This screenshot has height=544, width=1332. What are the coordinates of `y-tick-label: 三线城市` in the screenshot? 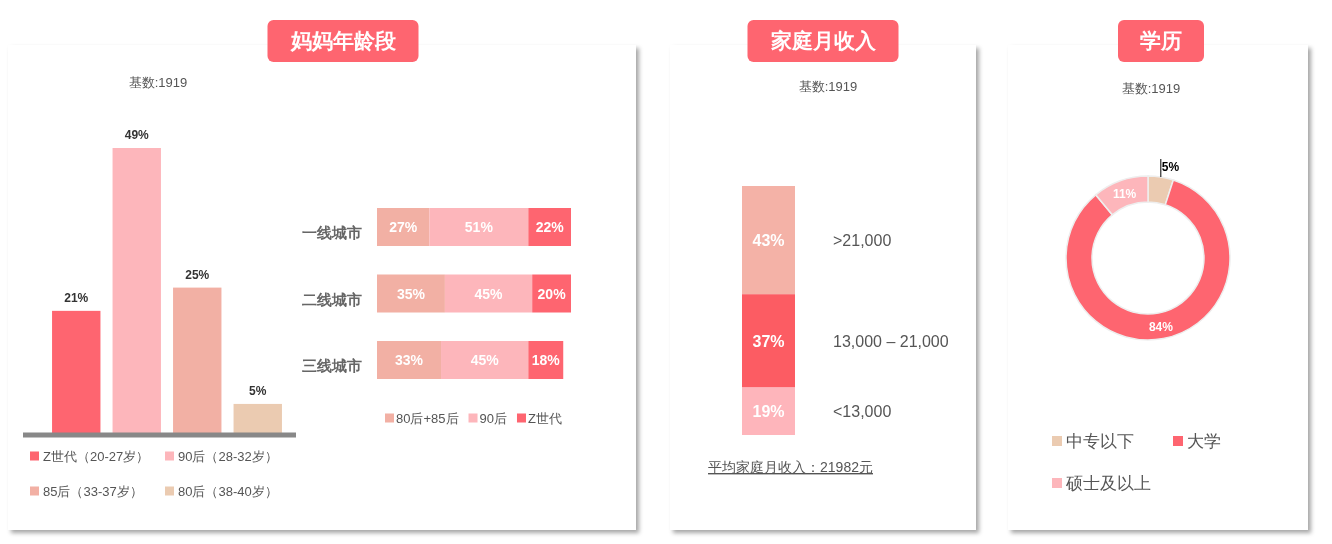 It's located at (332, 365).